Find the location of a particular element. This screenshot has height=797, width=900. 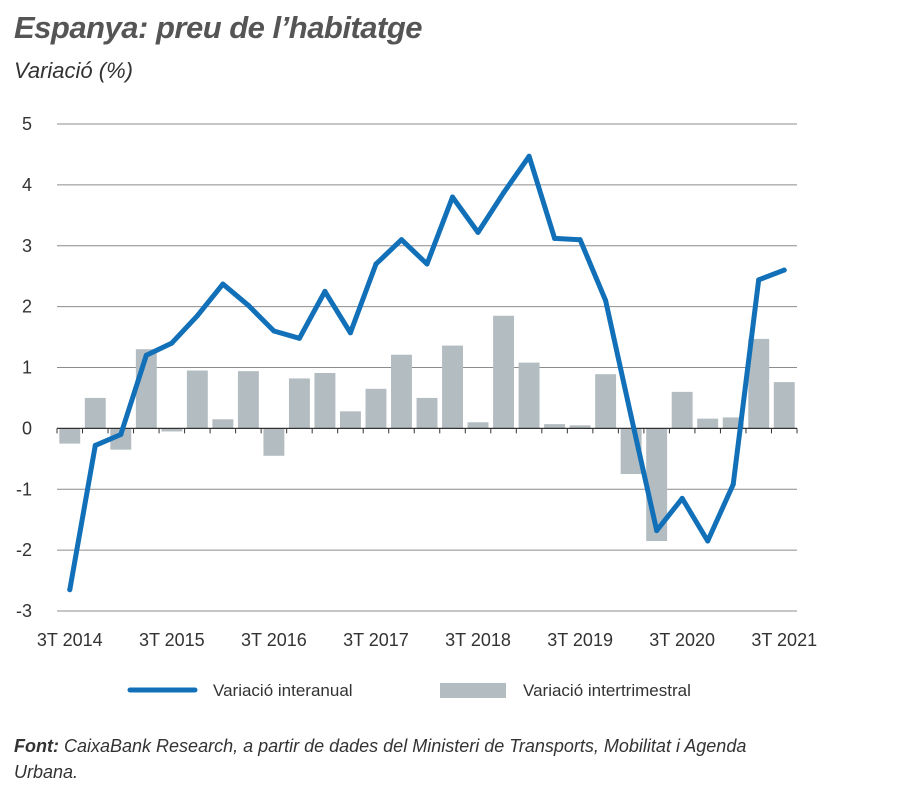

y-tick-label: -3 is located at coordinates (24, 611).